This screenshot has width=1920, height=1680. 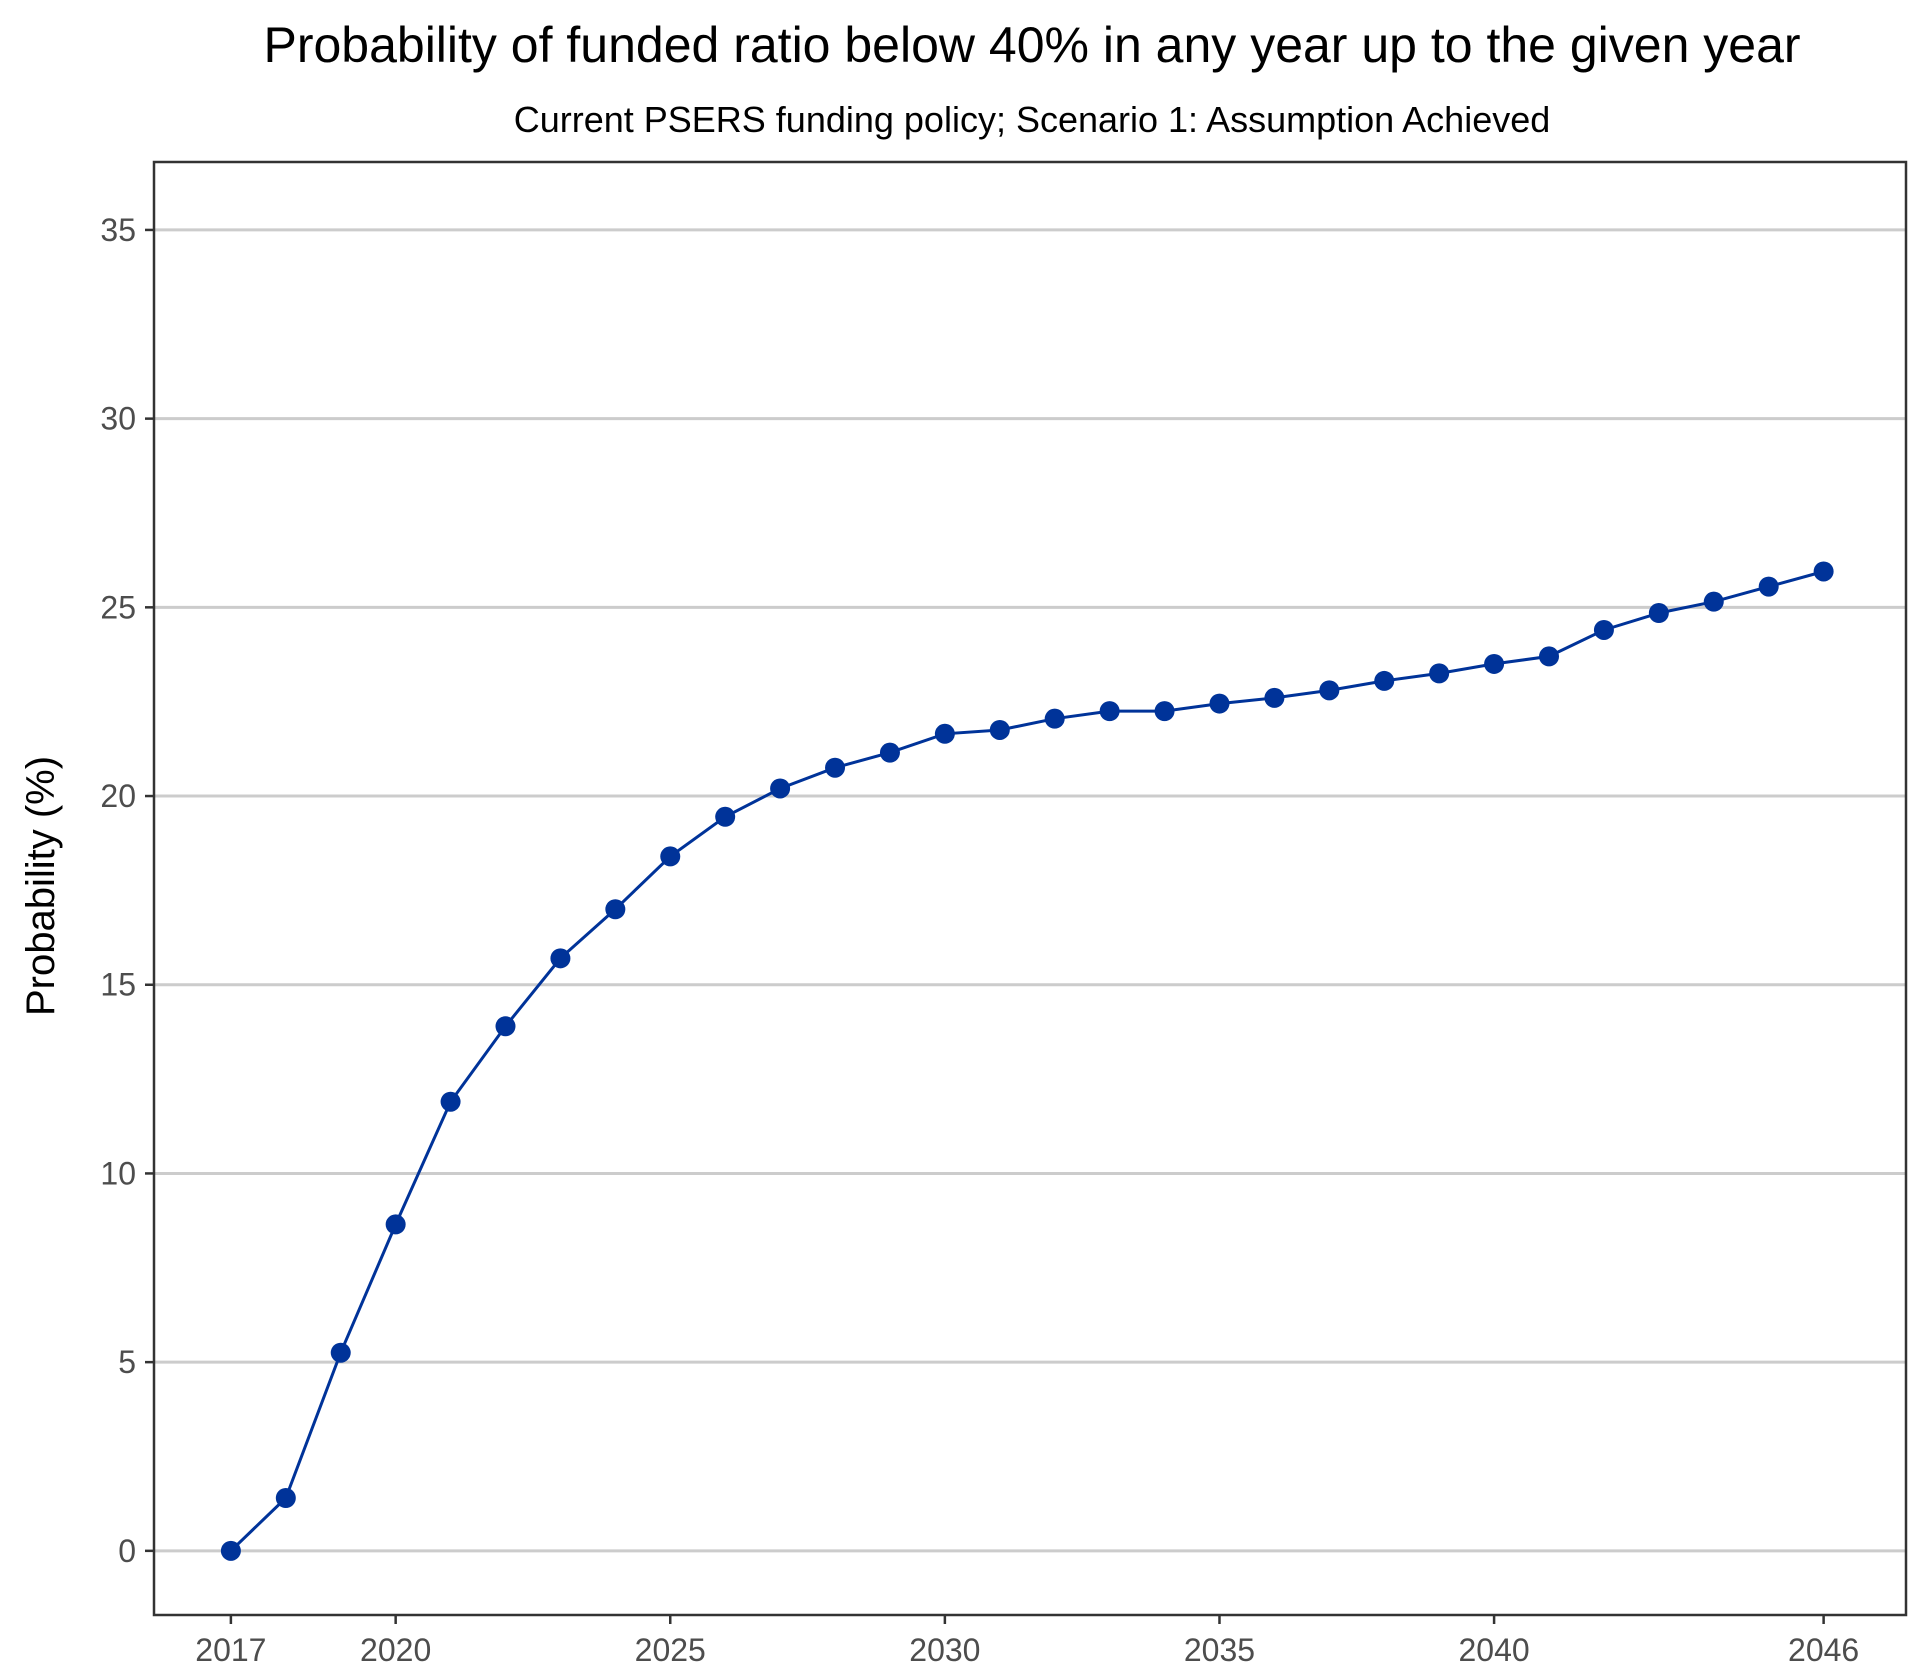 I want to click on x-tick-label: 2030, so click(x=944, y=1650).